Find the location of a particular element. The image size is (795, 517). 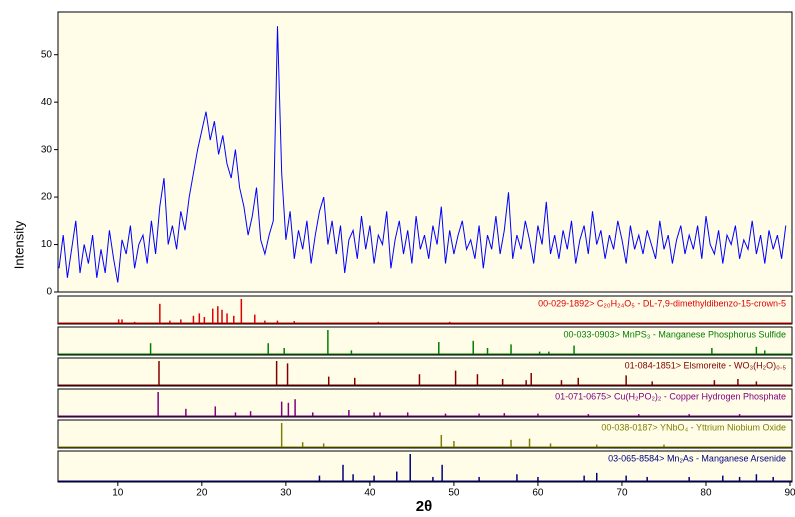

y-tick-label: 0 is located at coordinates (49, 292).